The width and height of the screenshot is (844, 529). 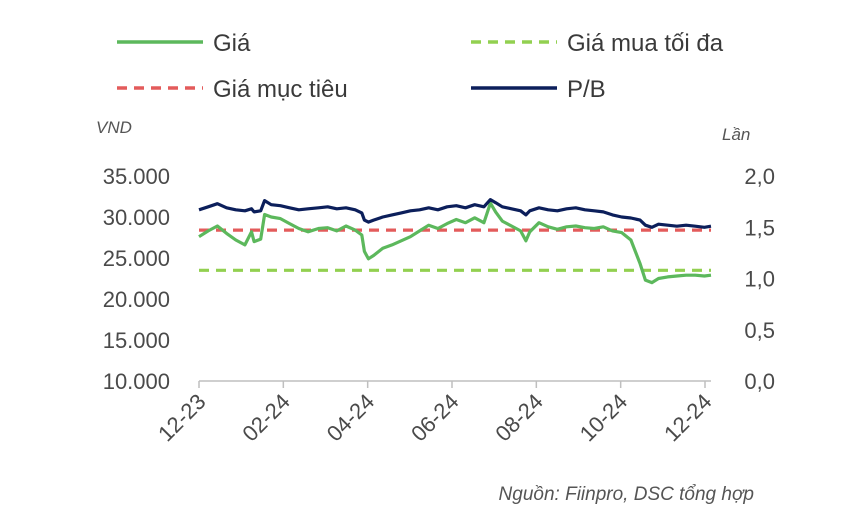 I want to click on legend-label-pb: P/B, so click(x=586, y=89).